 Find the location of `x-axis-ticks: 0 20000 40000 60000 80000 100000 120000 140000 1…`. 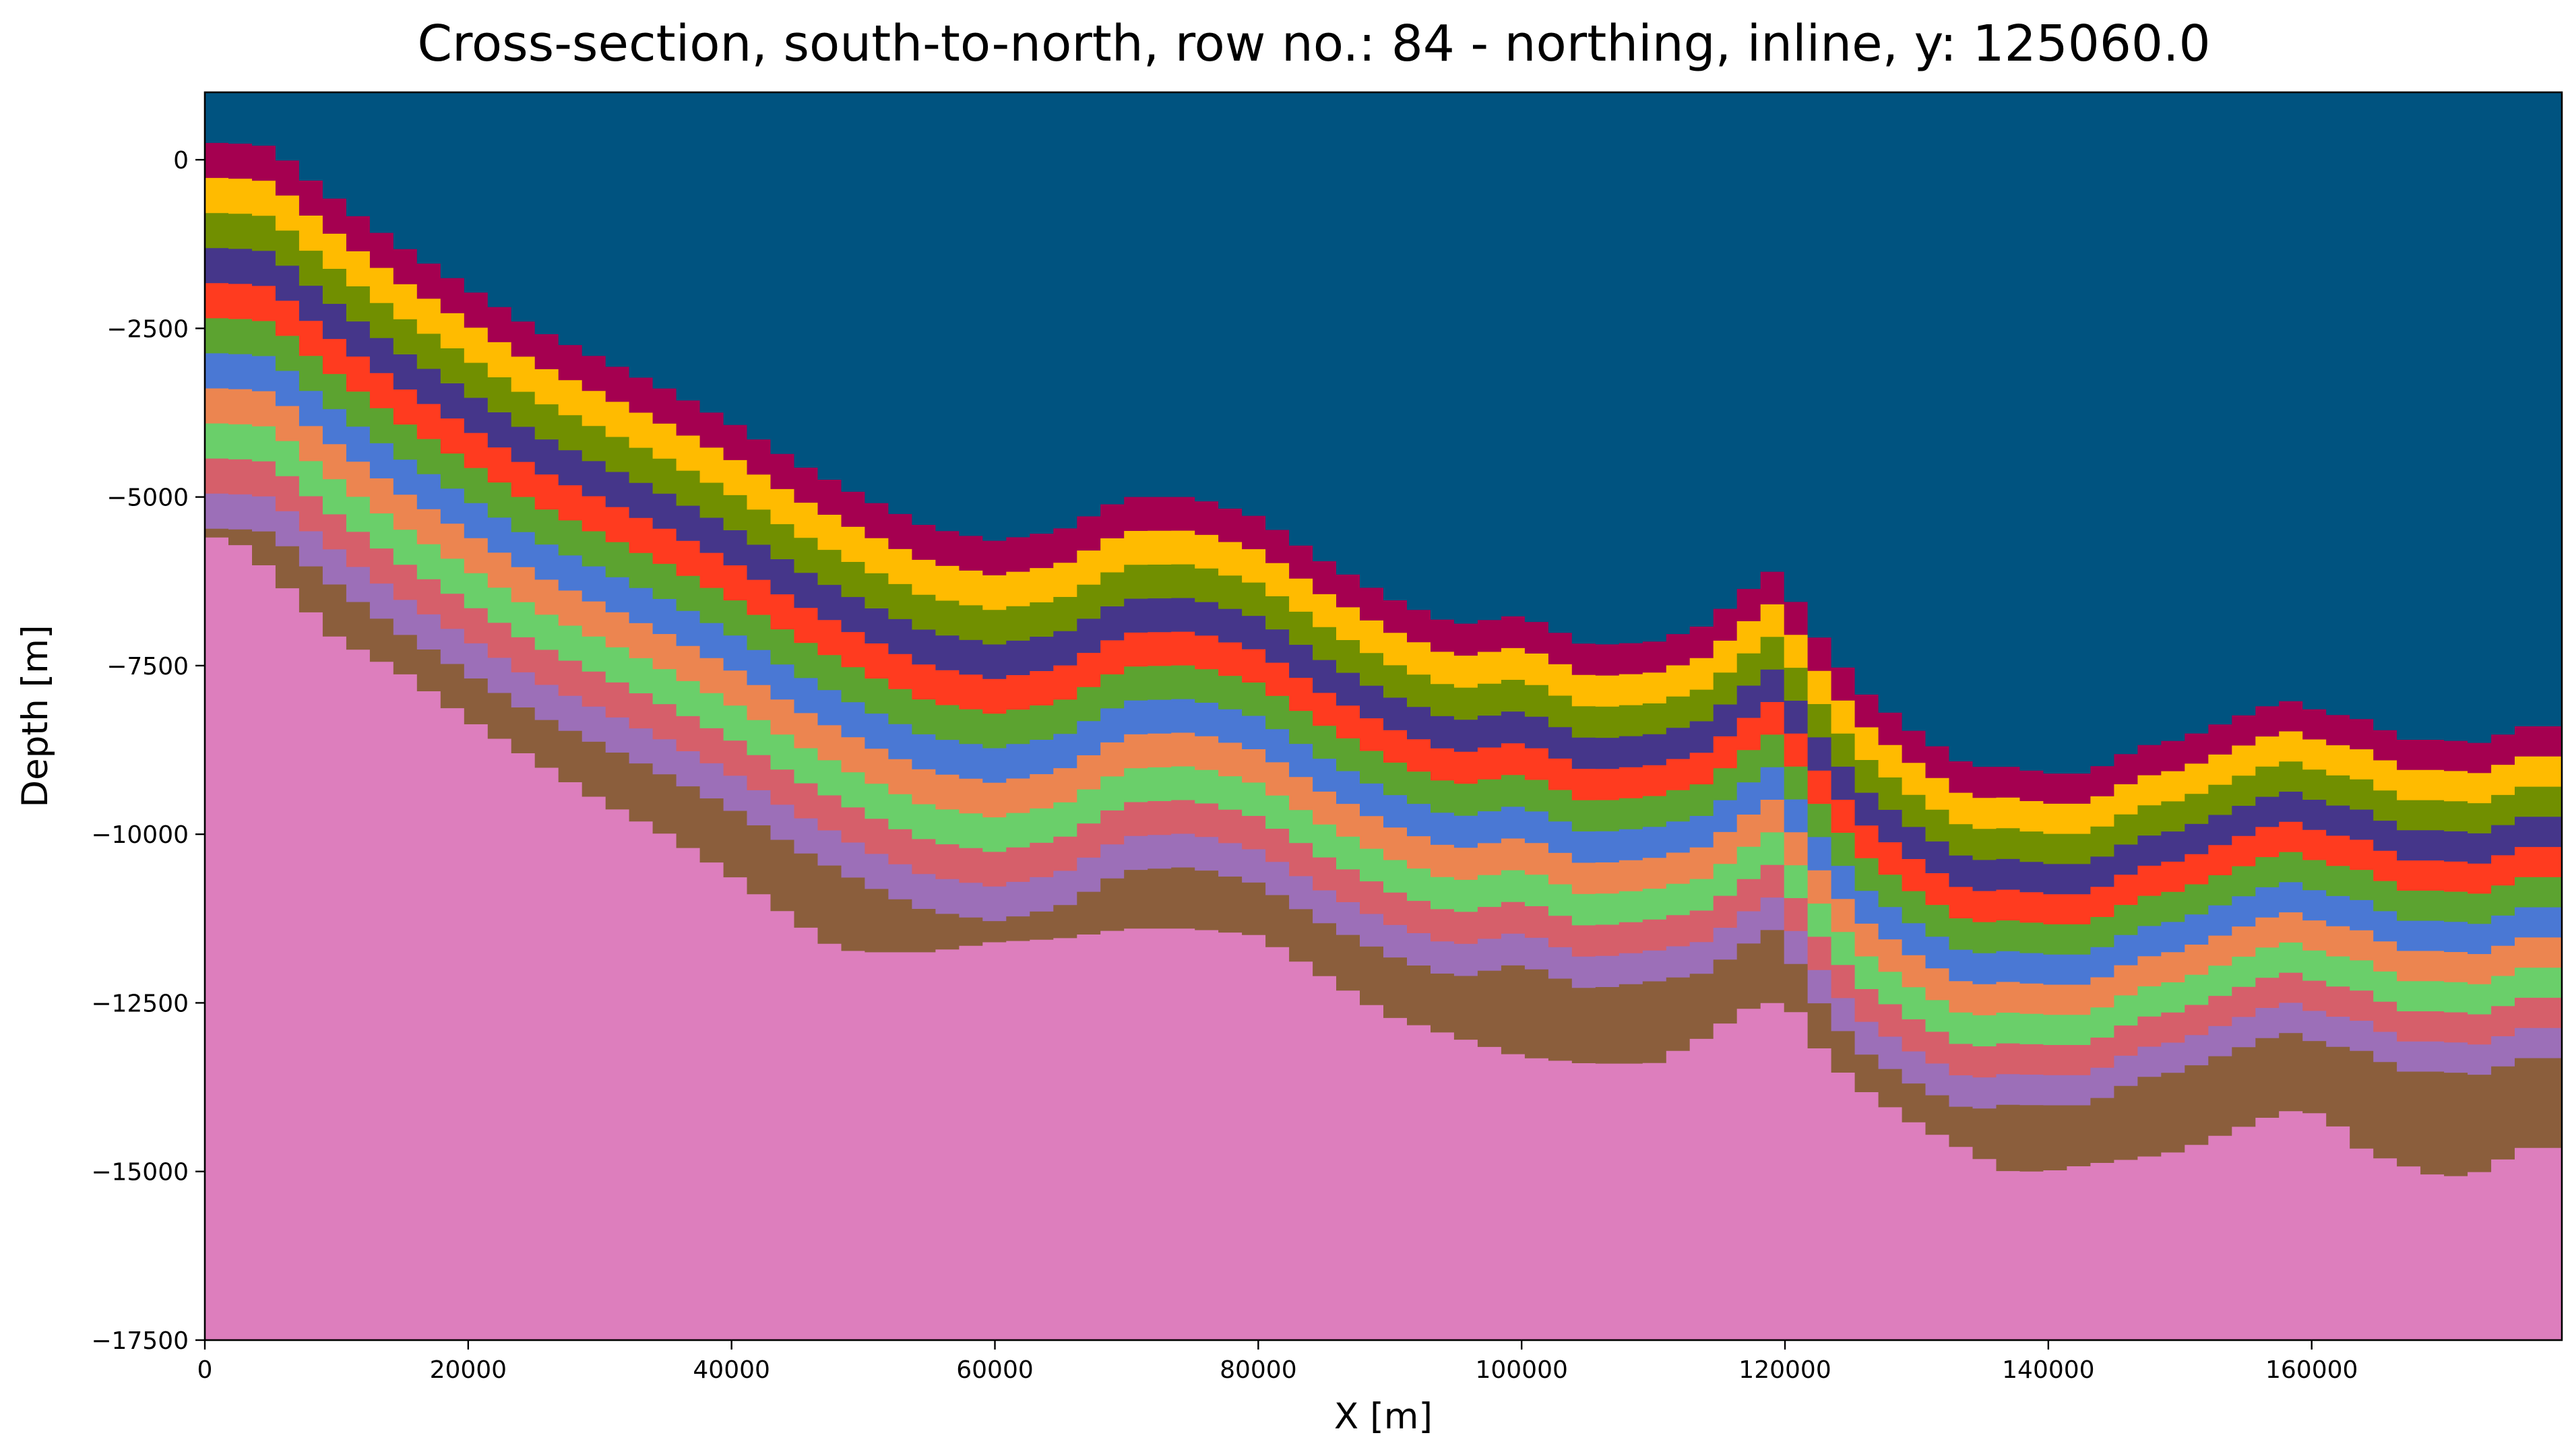

x-axis-ticks: 0 20000 40000 60000 80000 100000 120000 140000 1… is located at coordinates (1277, 1362).